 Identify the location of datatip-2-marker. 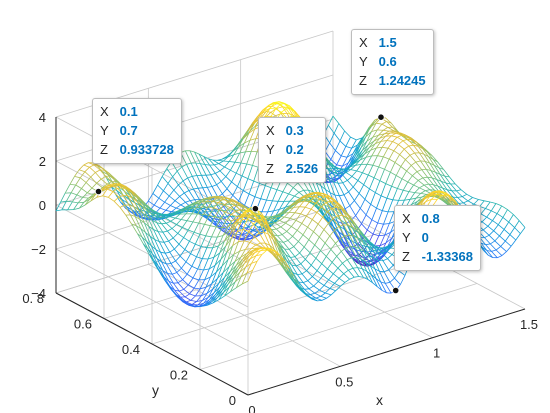
(255, 209).